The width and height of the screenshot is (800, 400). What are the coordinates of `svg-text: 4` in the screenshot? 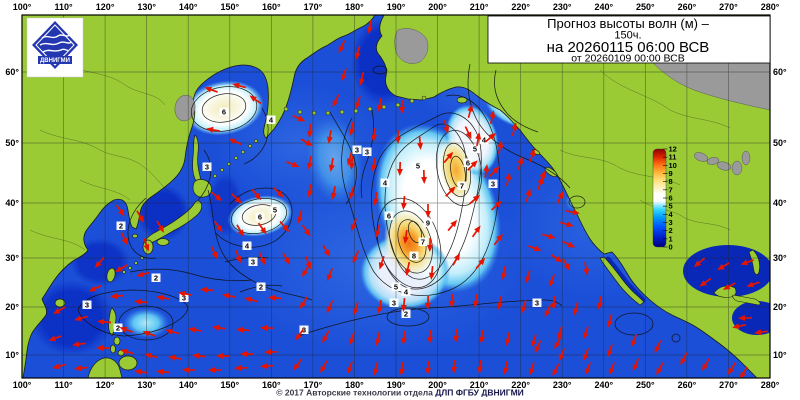 It's located at (247, 246).